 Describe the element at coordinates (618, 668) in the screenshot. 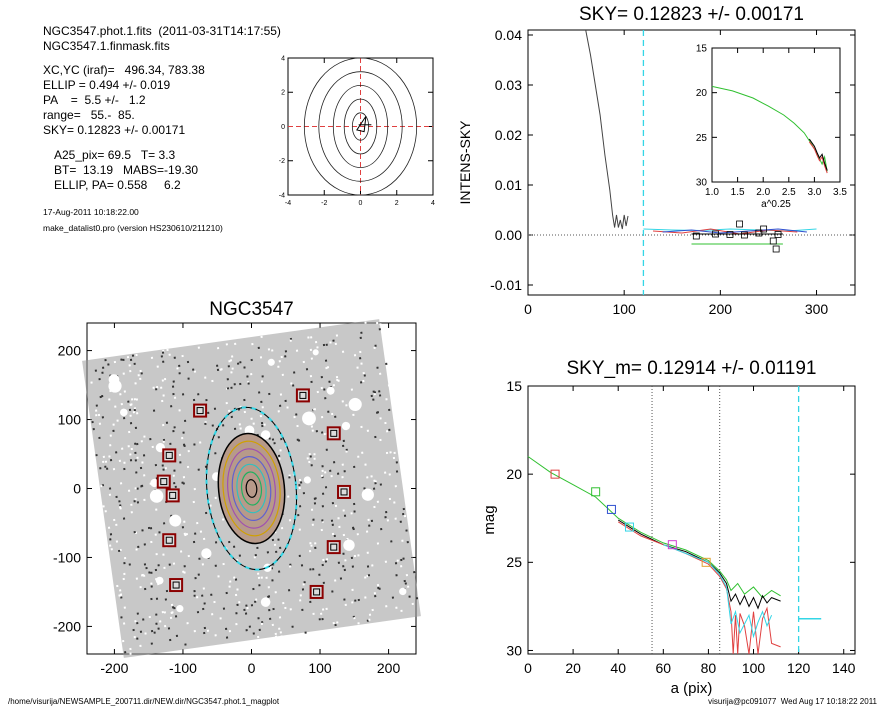

I see `mag-xtick-label: 40` at that location.